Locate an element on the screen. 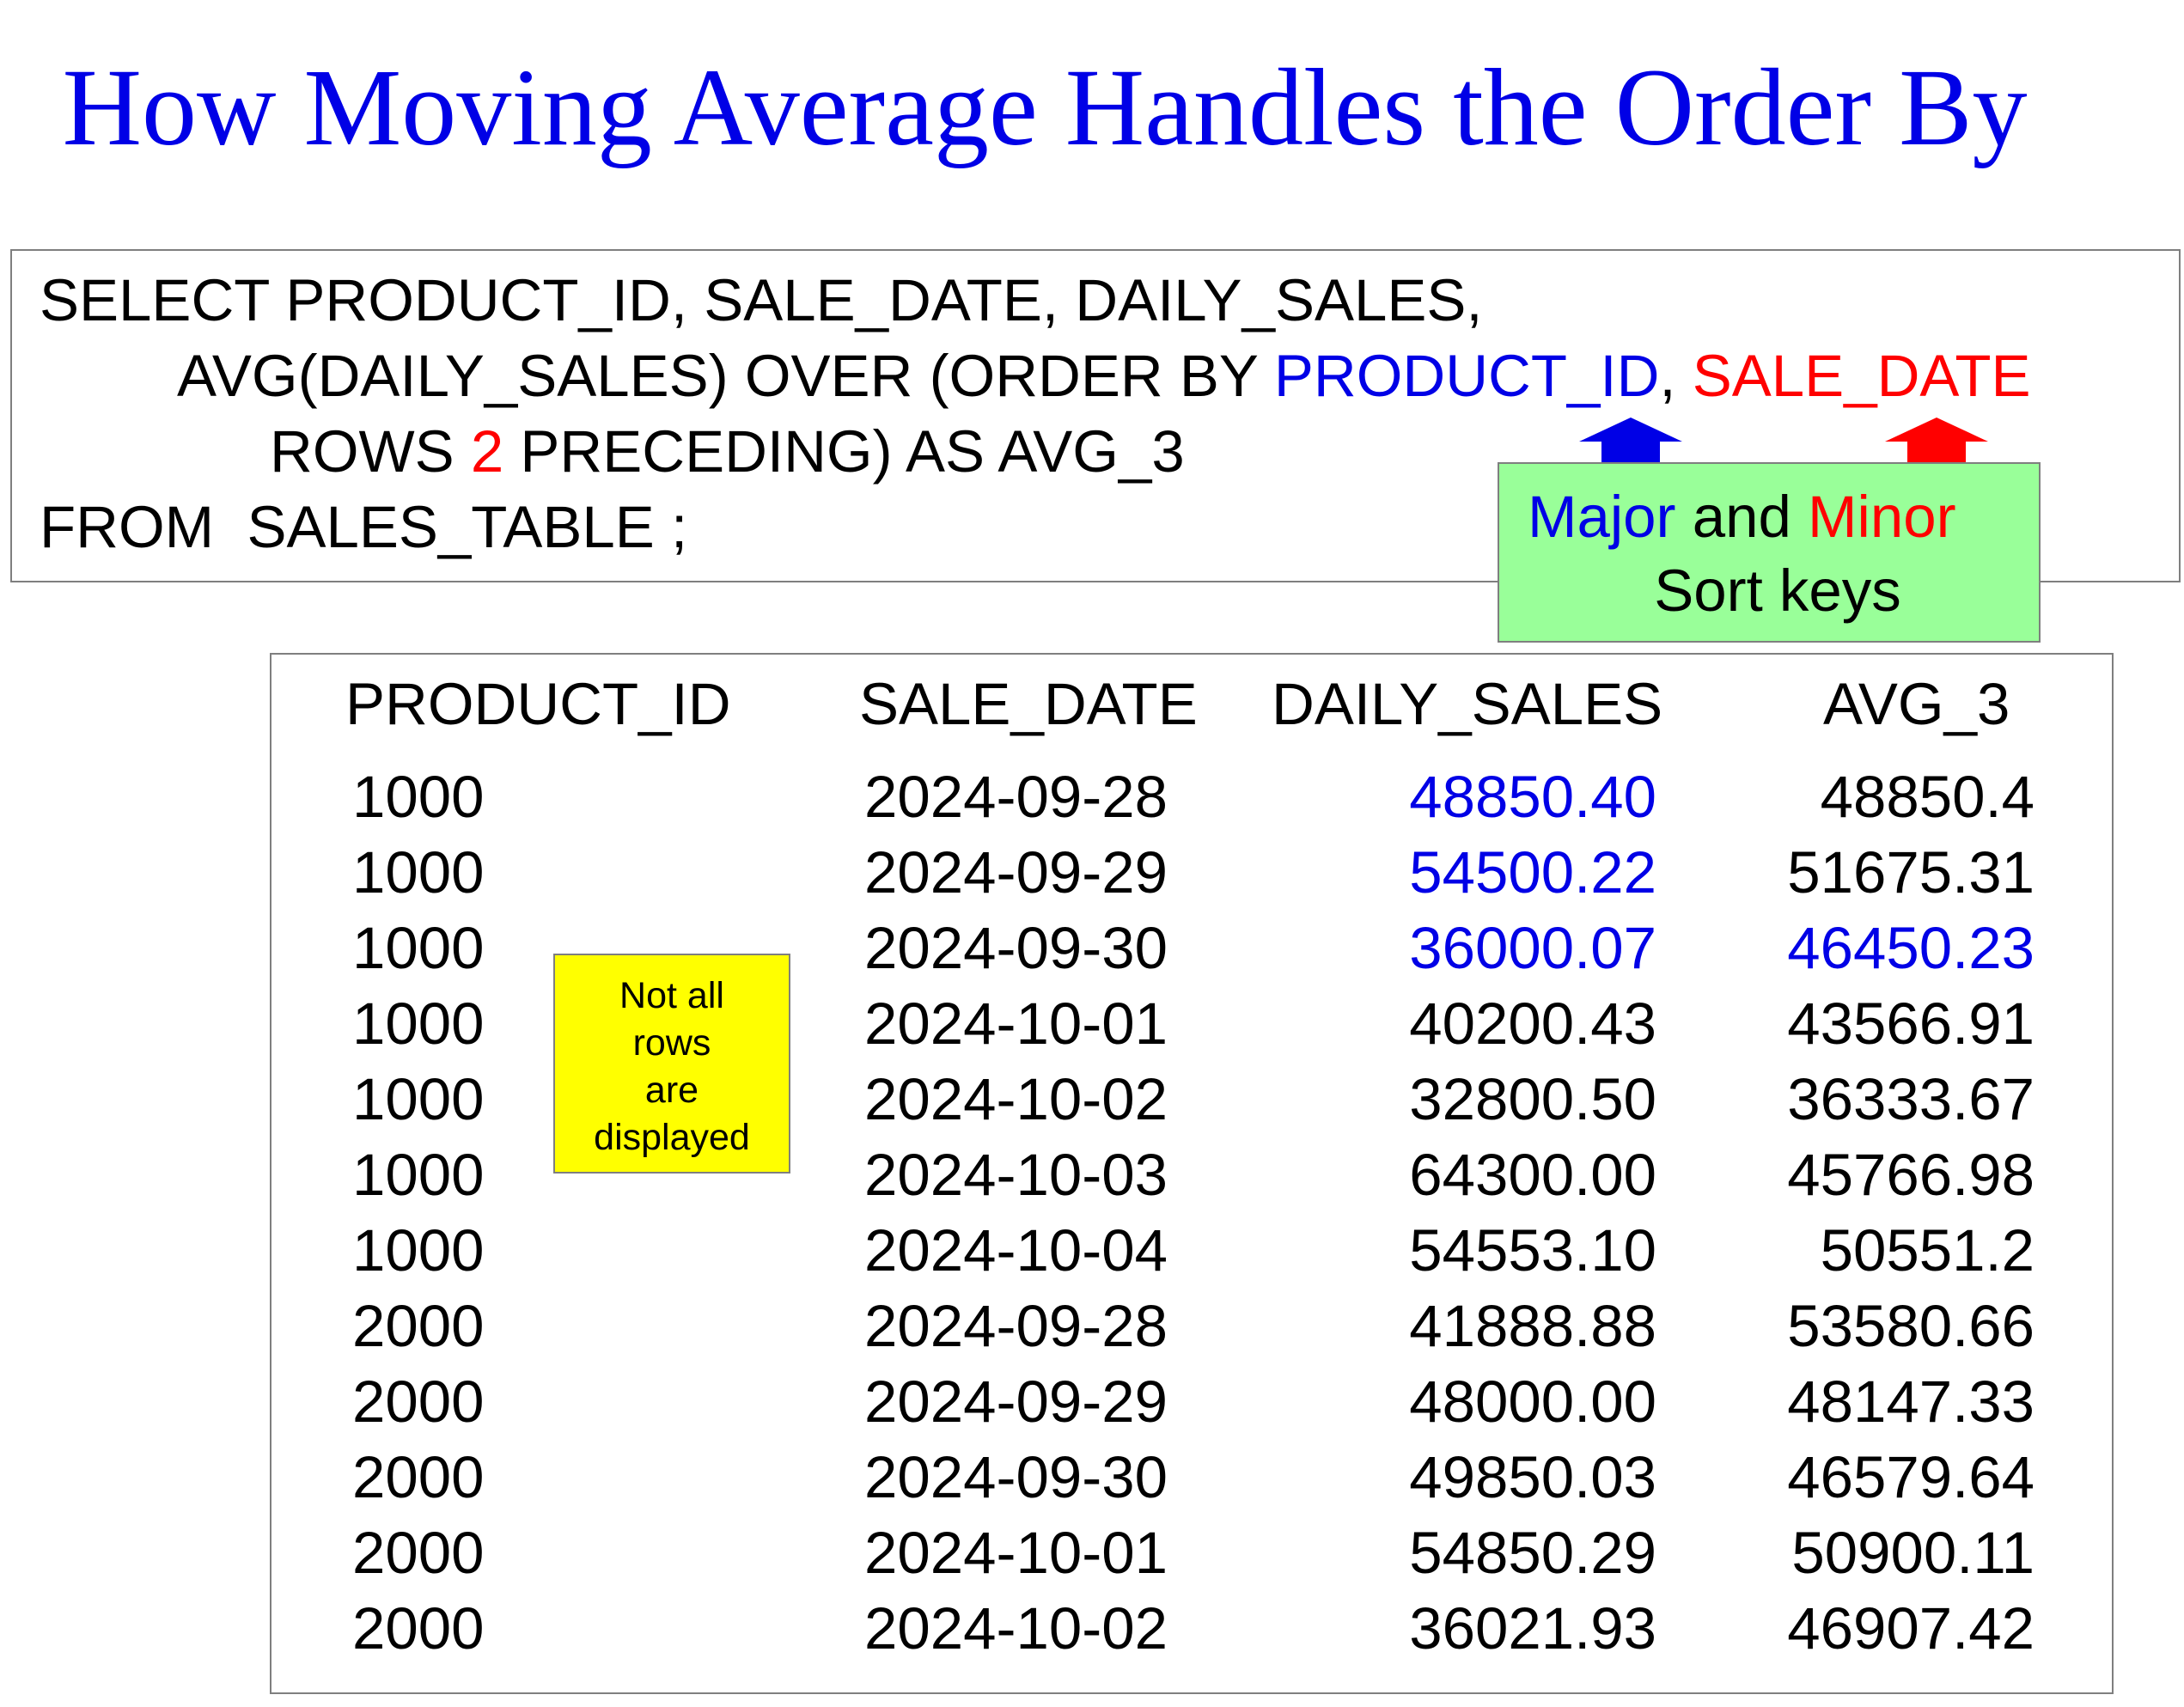  sql-avg-over-text: AVG(DAILY_SALES) OVER (ORDER BY is located at coordinates (725, 376).